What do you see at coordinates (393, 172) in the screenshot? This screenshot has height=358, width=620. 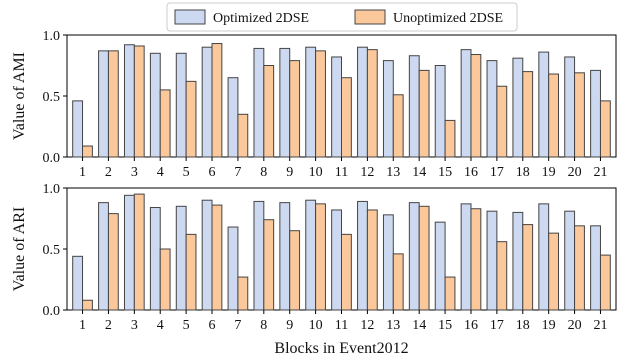 I see `ami-x-tick-label: 13` at bounding box center [393, 172].